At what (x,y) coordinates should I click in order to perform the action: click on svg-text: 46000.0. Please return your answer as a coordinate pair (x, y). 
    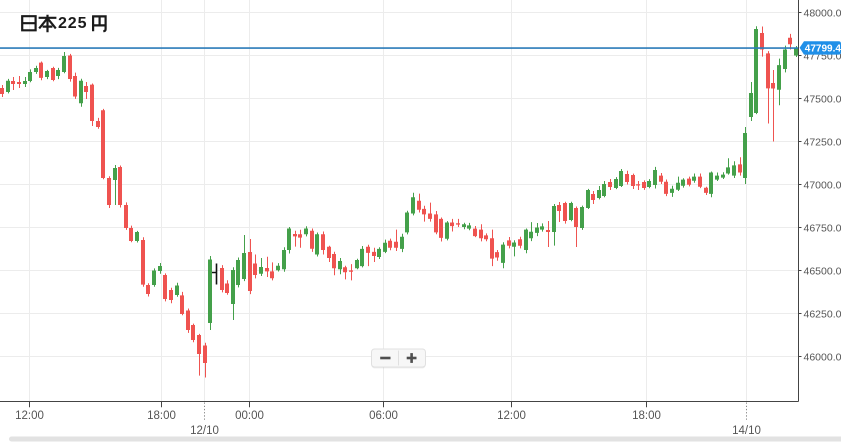
    Looking at the image, I should click on (822, 357).